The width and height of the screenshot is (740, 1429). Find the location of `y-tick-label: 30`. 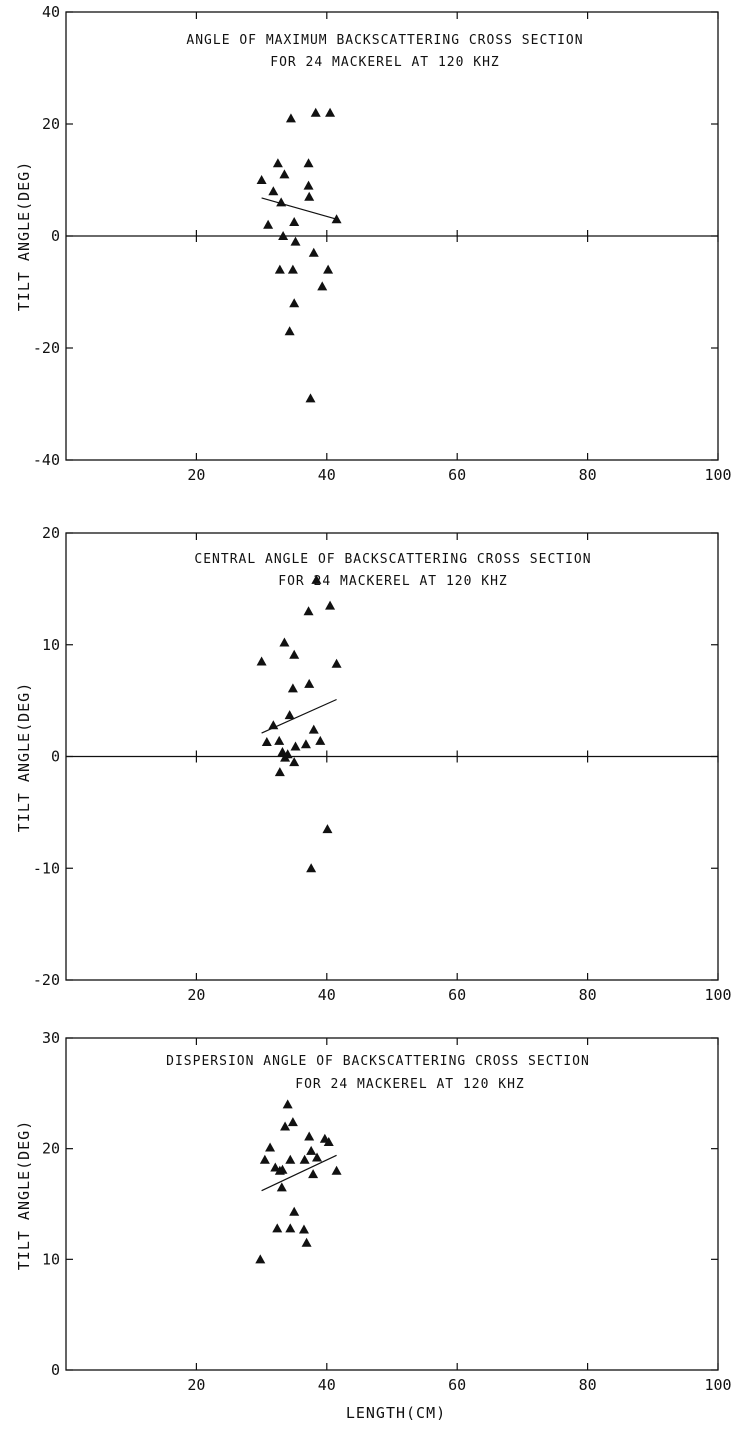

y-tick-label: 30 is located at coordinates (51, 1038).